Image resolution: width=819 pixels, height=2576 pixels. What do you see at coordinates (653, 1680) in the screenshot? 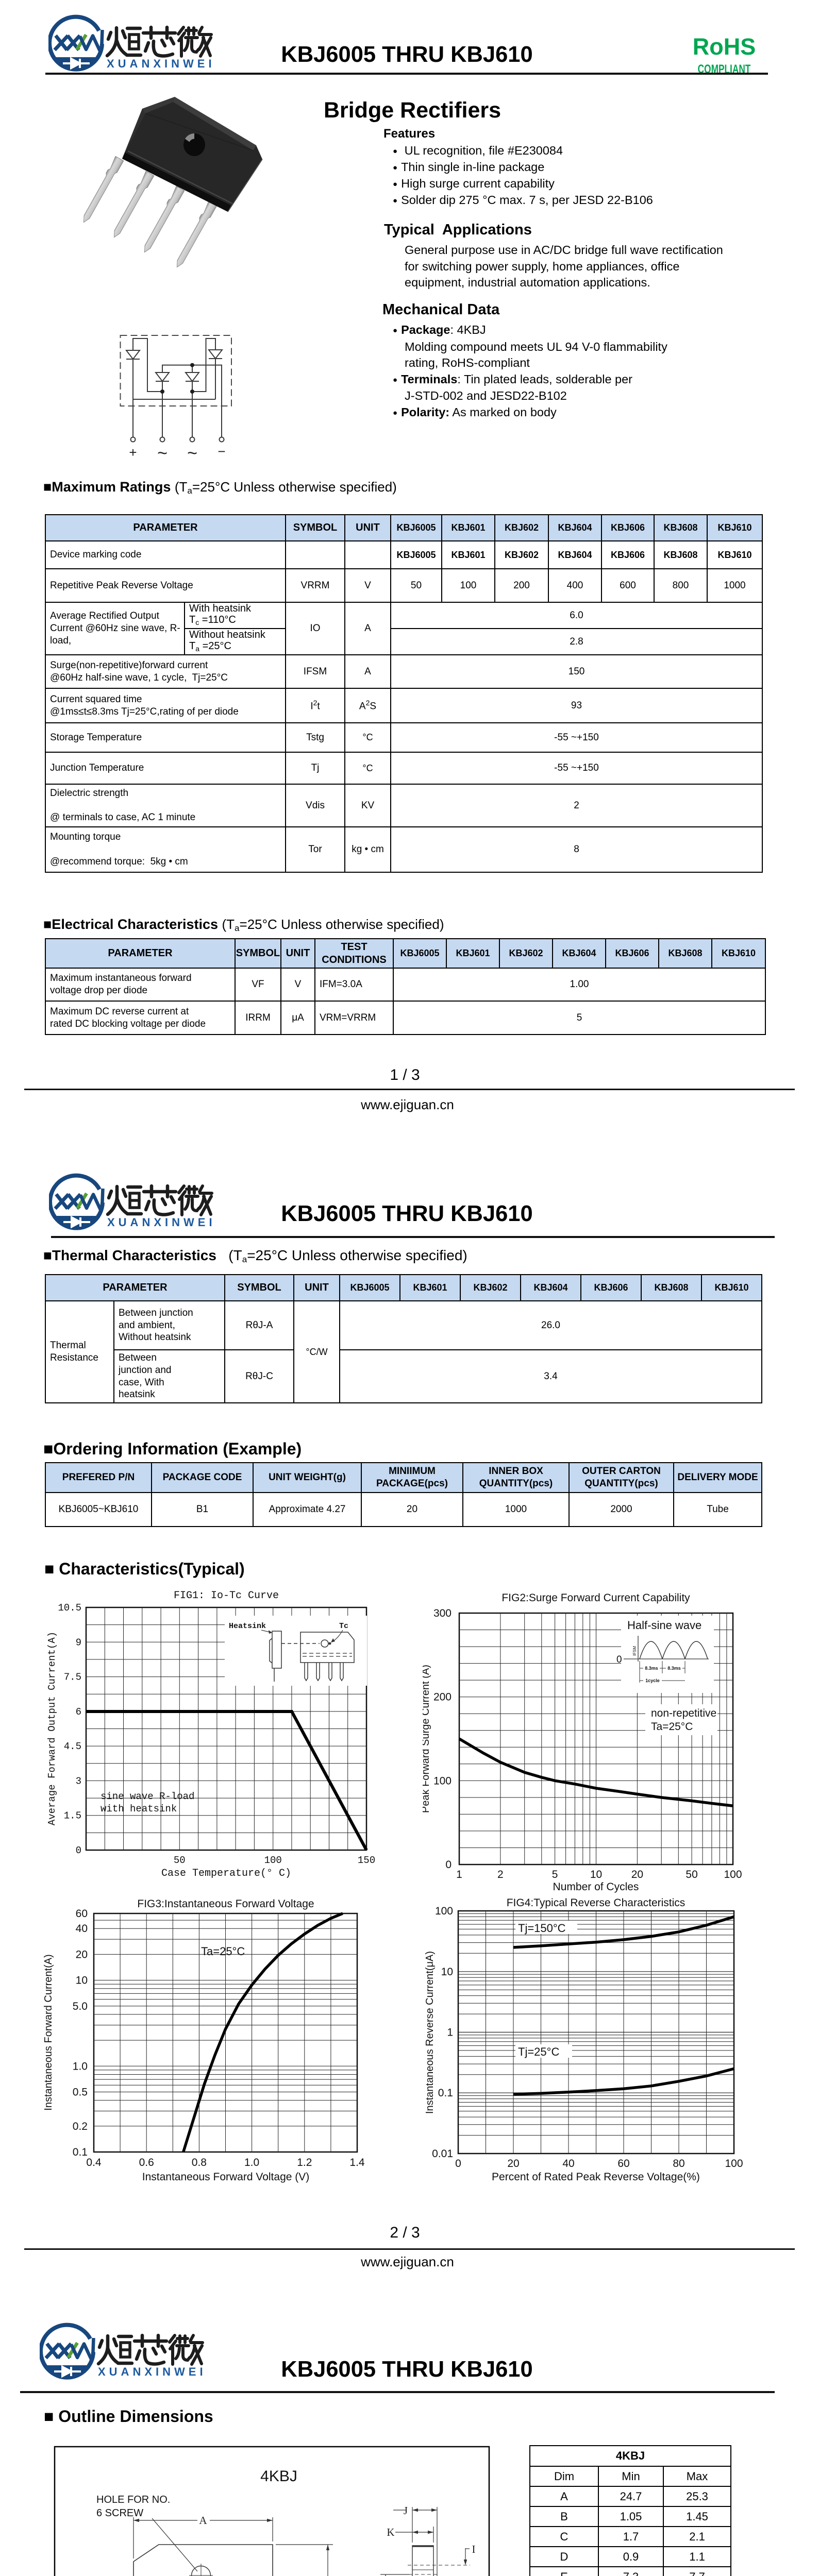
I see `svg-text: 1cycle` at bounding box center [653, 1680].